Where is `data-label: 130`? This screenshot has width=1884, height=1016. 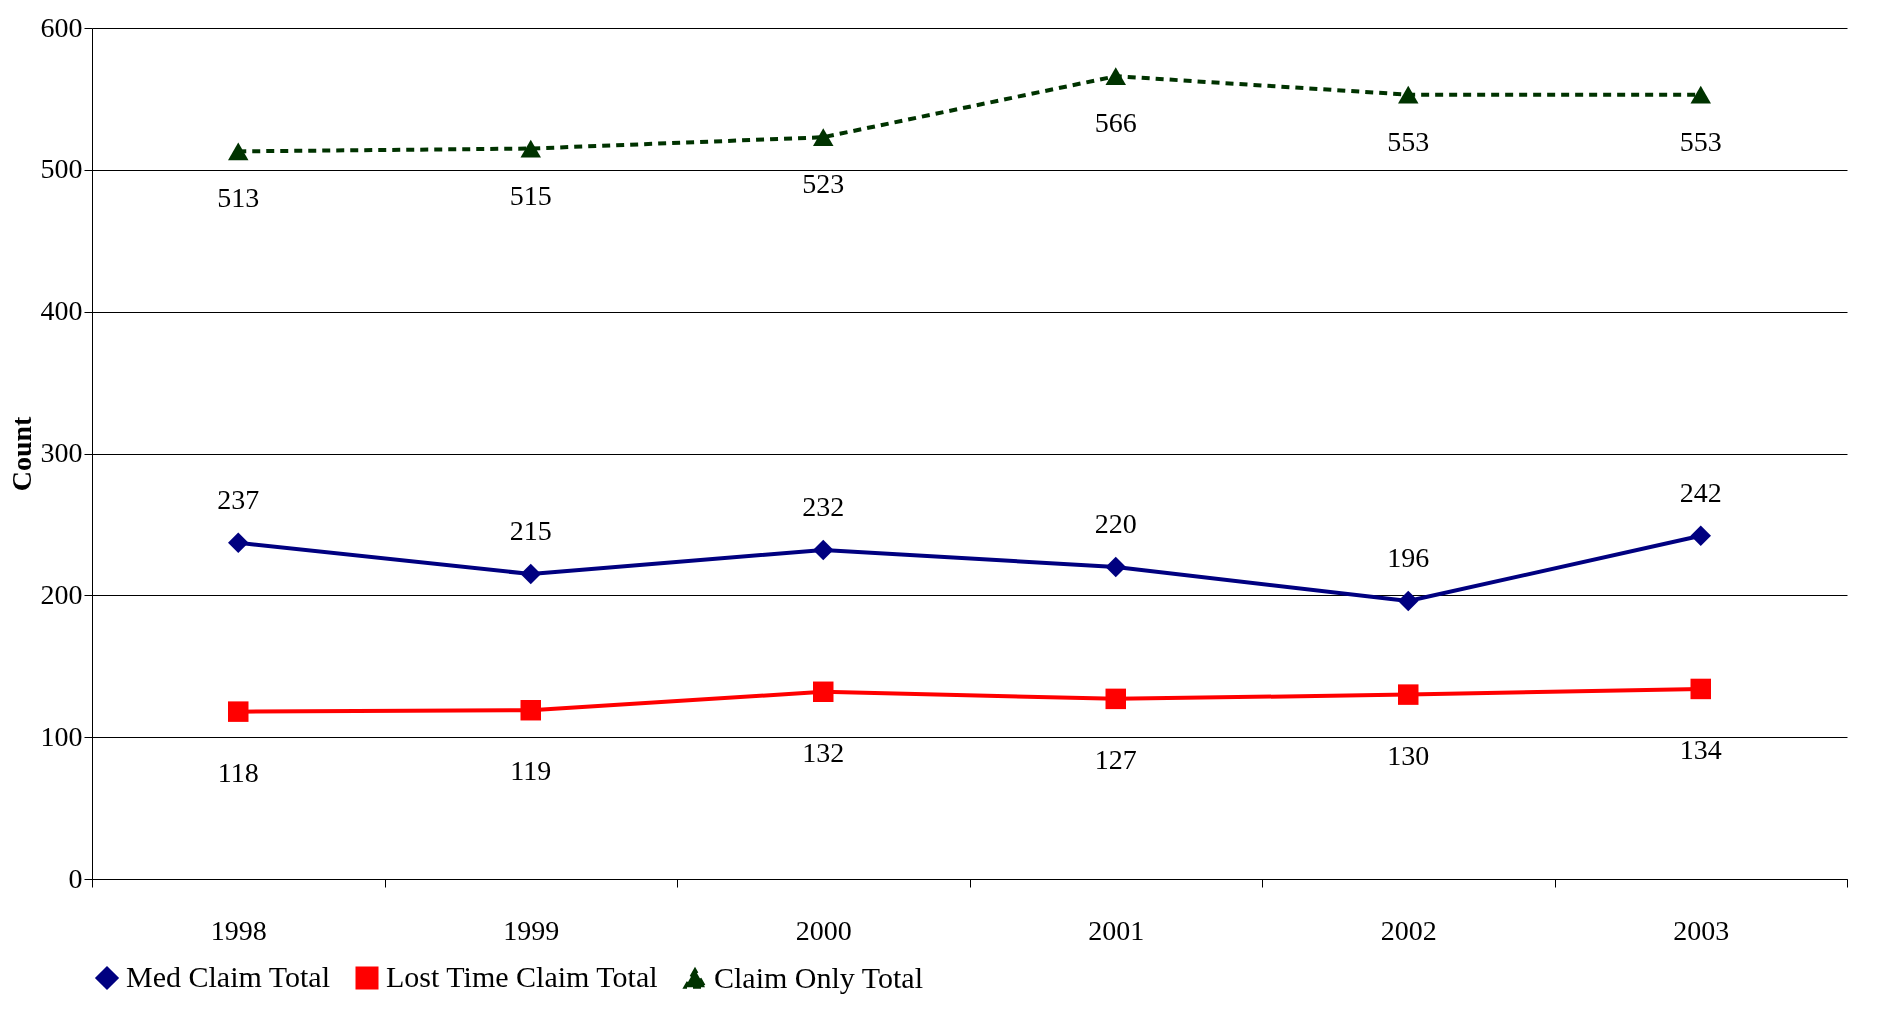
data-label: 130 is located at coordinates (1408, 755).